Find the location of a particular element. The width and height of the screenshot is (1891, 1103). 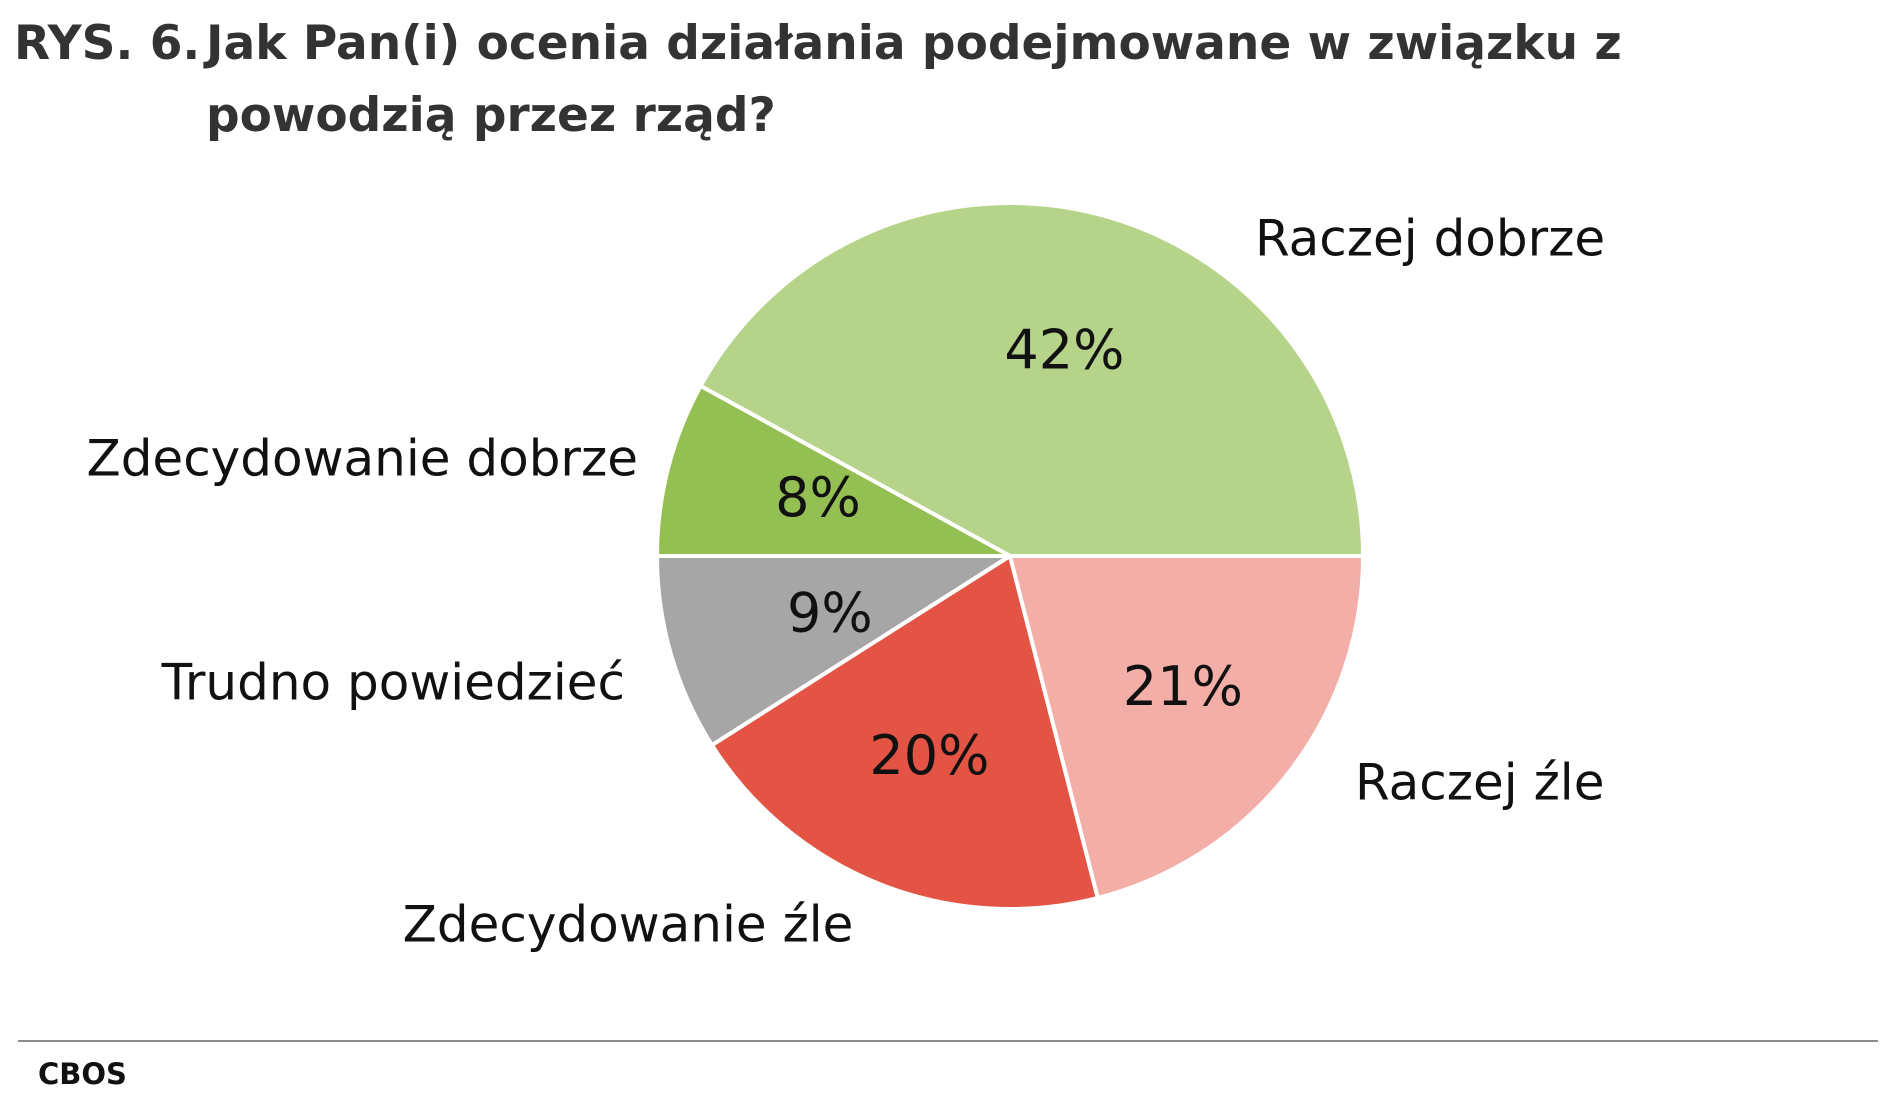

slice-category-label: Raczej dobrze is located at coordinates (1430, 239).